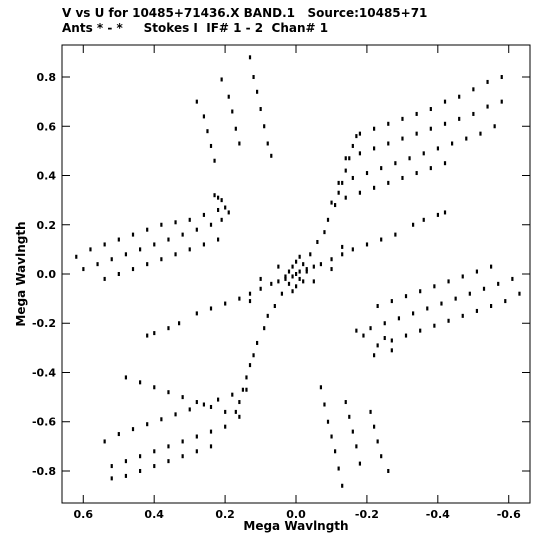 The width and height of the screenshot is (540, 541). Describe the element at coordinates (154, 514) in the screenshot. I see `x-tick-label: 0.4` at that location.